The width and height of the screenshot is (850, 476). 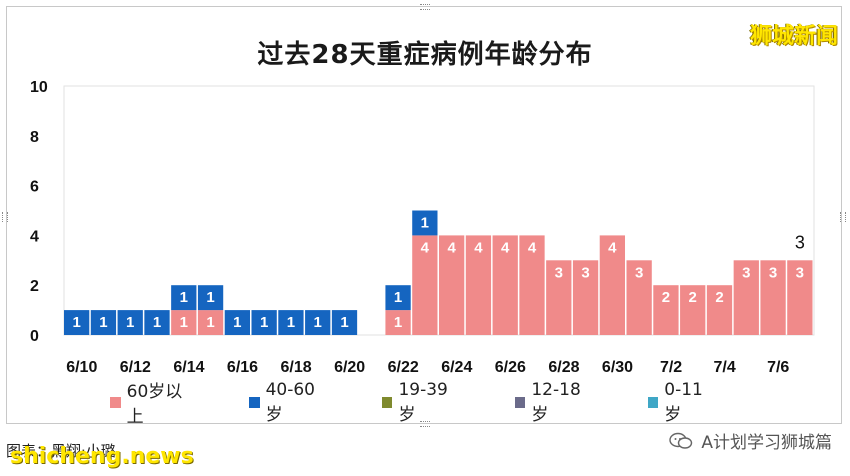 I want to click on x-tick-label: 7/2, so click(x=671, y=367).